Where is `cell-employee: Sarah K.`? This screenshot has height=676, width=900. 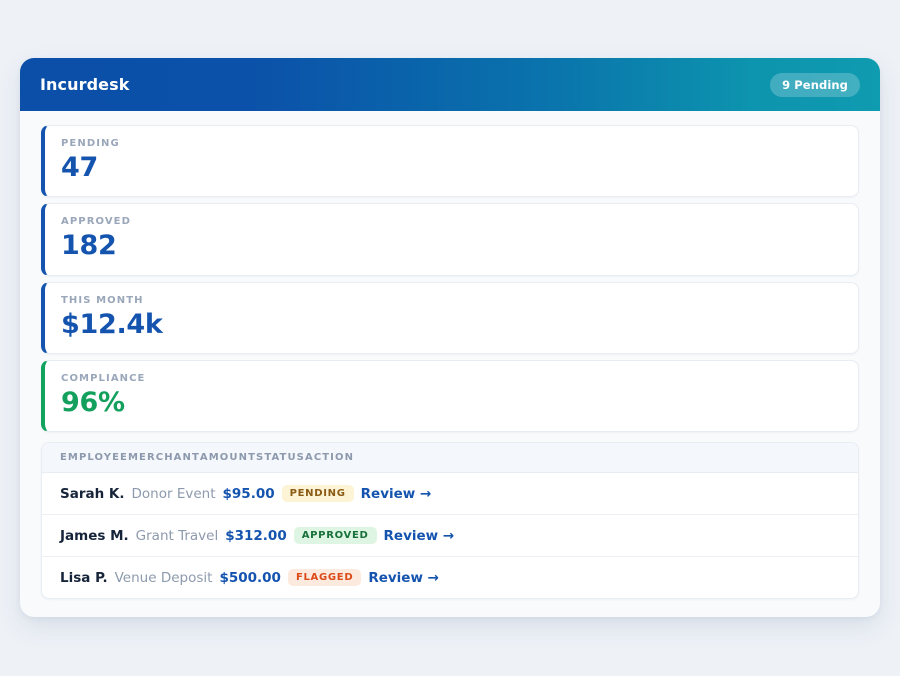
cell-employee: Sarah K. is located at coordinates (92, 493).